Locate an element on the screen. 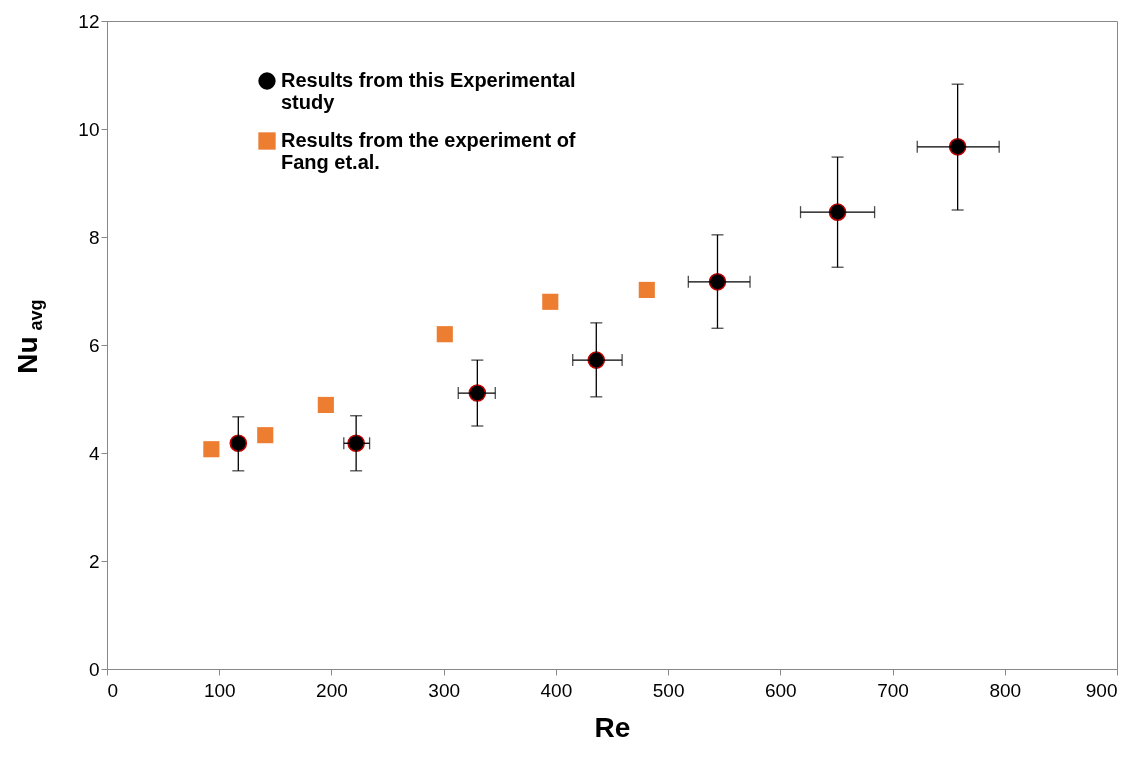  x-tick-label: 500 is located at coordinates (668, 690).